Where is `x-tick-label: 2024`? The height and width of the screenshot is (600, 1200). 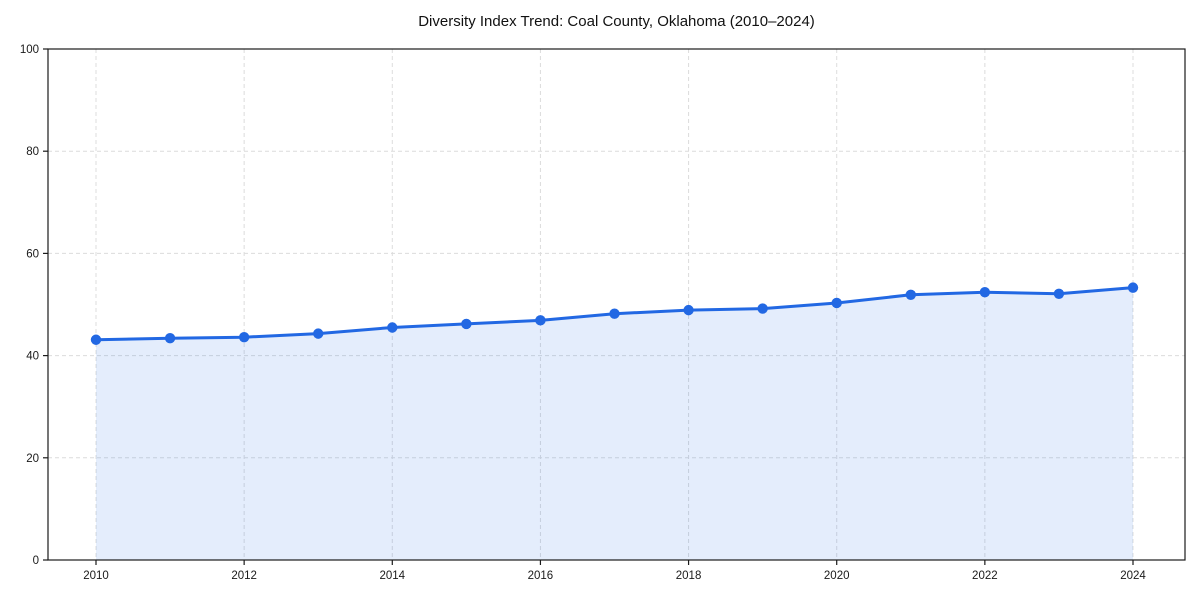 x-tick-label: 2024 is located at coordinates (1133, 576).